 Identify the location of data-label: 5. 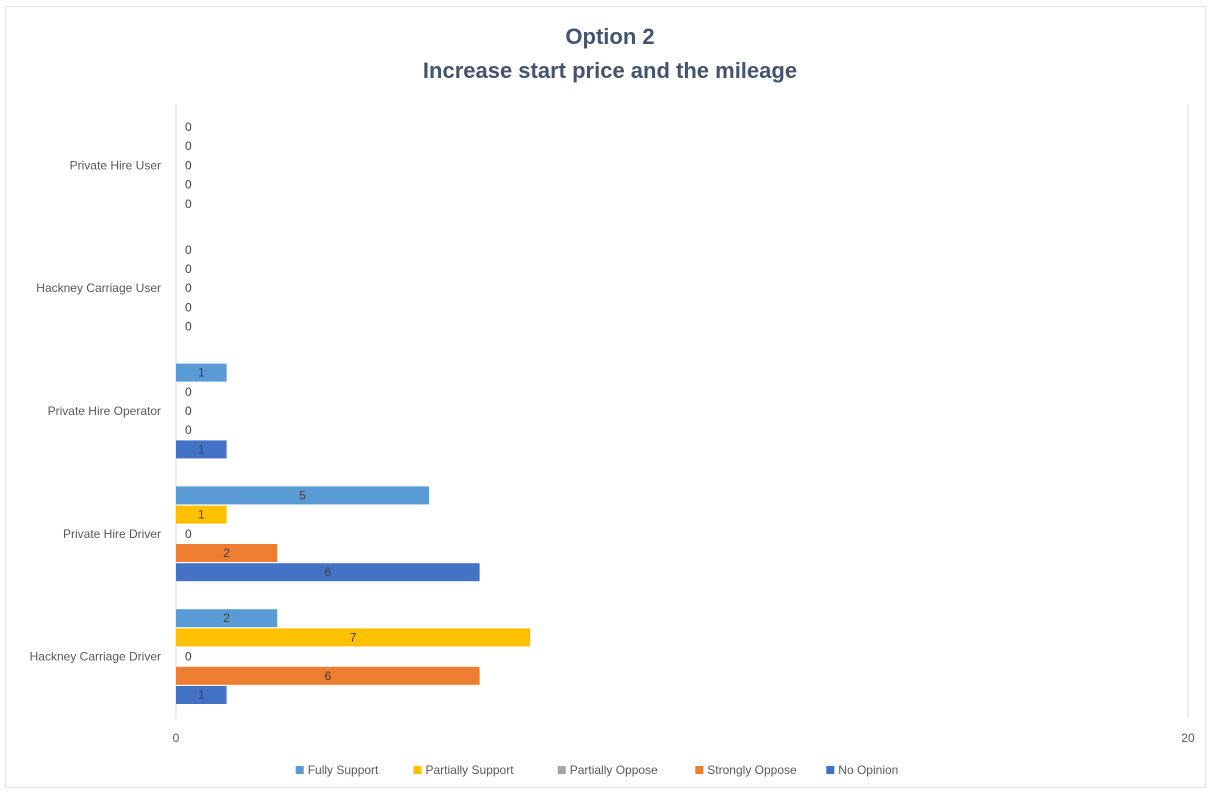
(302, 495).